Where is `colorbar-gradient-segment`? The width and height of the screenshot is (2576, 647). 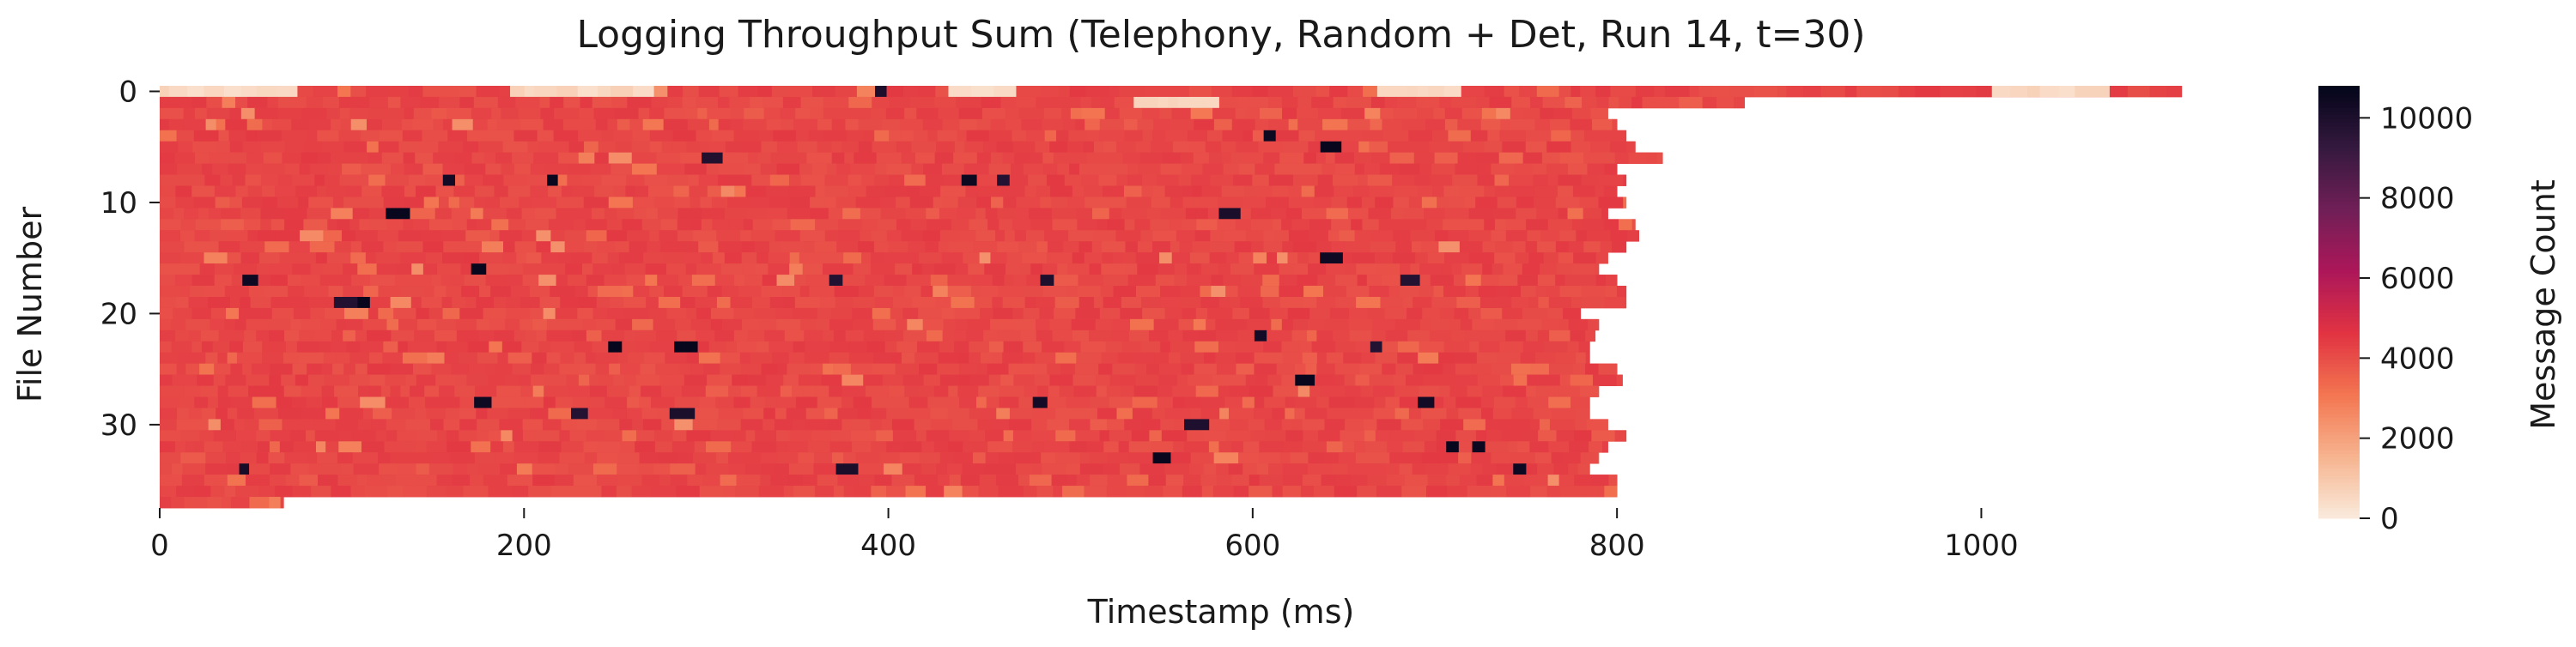 colorbar-gradient-segment is located at coordinates (2339, 311).